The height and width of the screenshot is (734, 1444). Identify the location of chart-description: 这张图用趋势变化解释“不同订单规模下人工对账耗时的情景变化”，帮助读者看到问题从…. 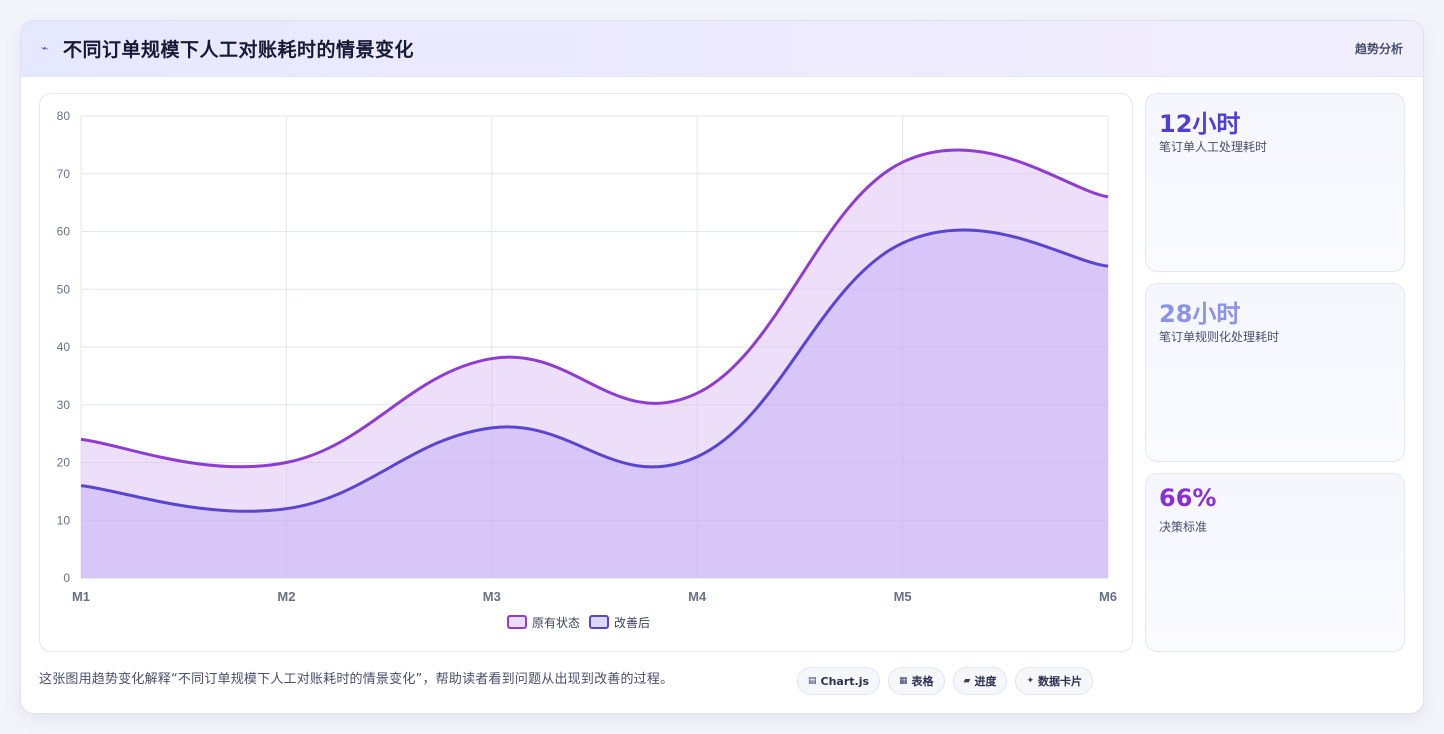
(356, 679).